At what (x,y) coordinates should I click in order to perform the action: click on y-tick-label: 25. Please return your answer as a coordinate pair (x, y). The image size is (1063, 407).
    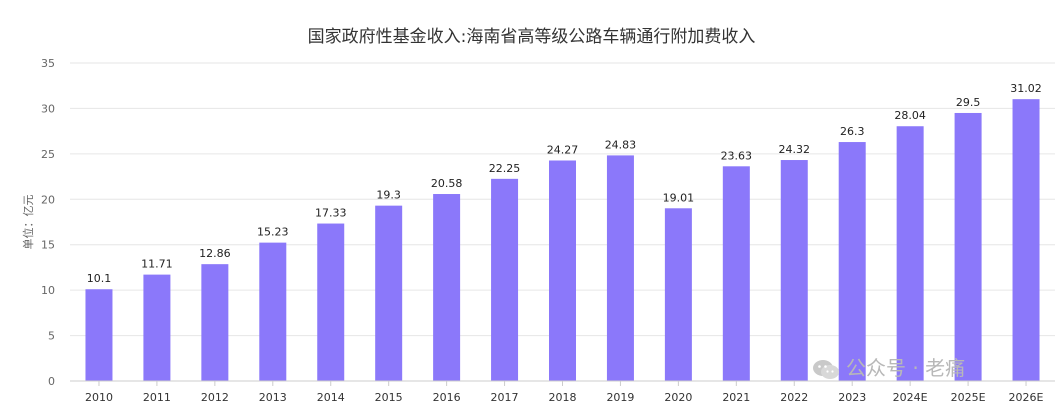
    Looking at the image, I should click on (48, 154).